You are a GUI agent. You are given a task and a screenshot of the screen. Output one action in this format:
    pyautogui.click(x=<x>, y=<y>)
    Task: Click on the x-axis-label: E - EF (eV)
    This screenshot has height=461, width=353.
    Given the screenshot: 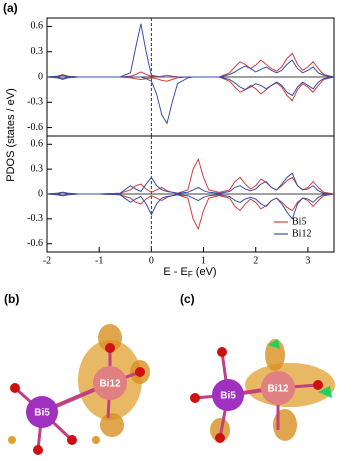 What is the action you would take?
    pyautogui.click(x=189, y=272)
    